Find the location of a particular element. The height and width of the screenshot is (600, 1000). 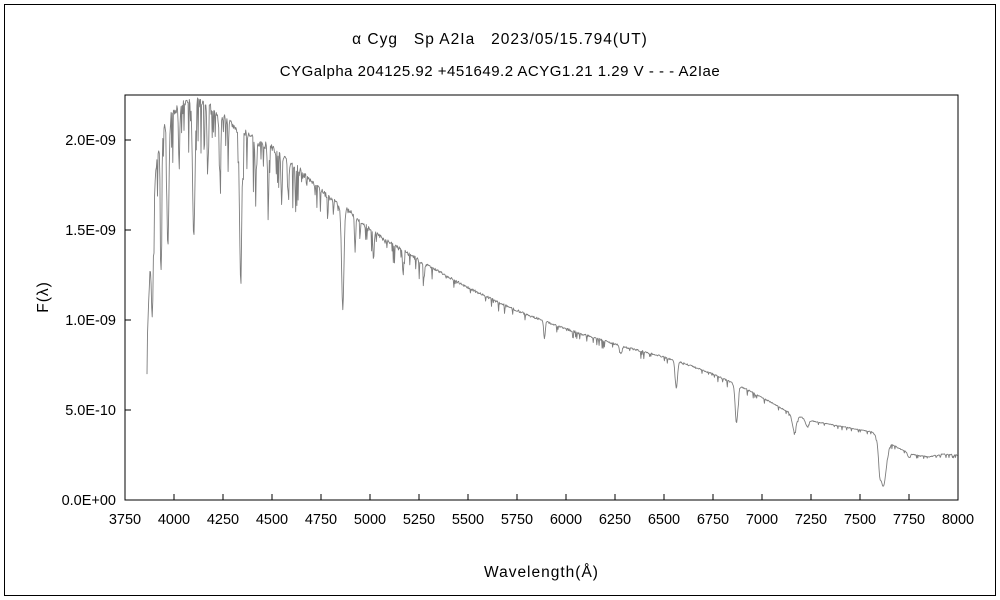

x-tick-label: 7250 is located at coordinates (811, 520).